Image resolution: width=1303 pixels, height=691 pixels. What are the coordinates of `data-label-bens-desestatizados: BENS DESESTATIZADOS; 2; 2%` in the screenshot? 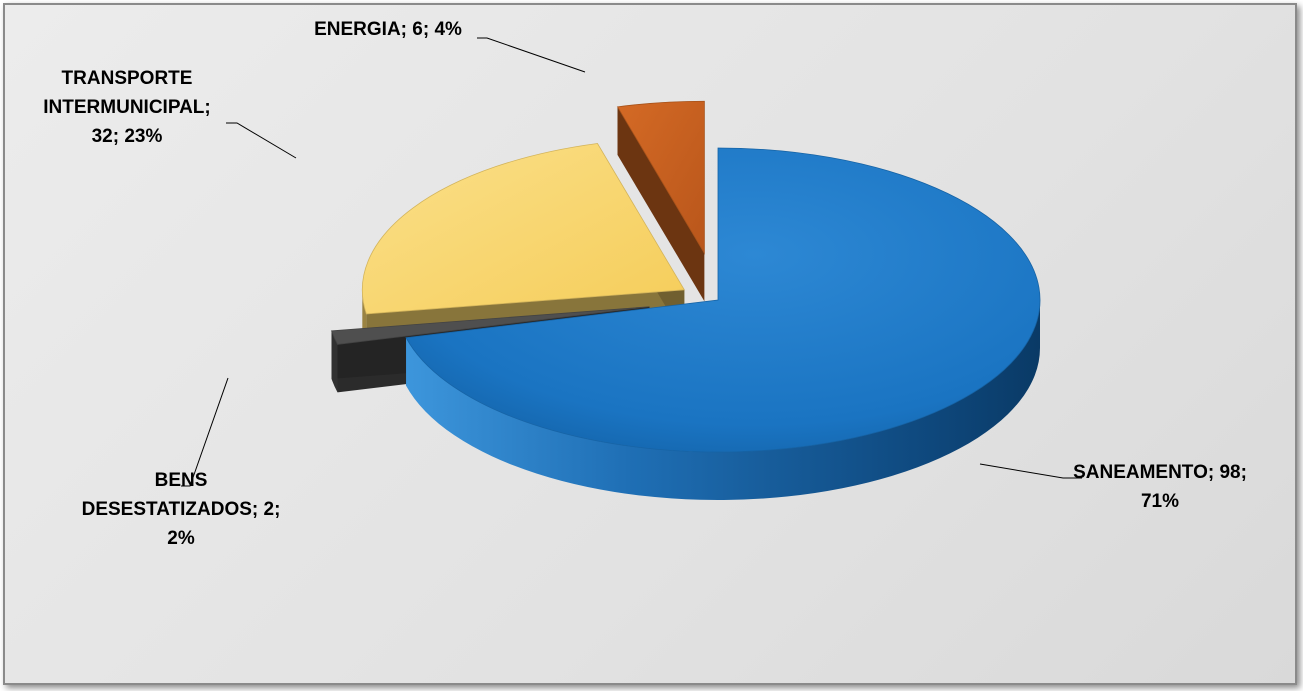 It's located at (181, 509).